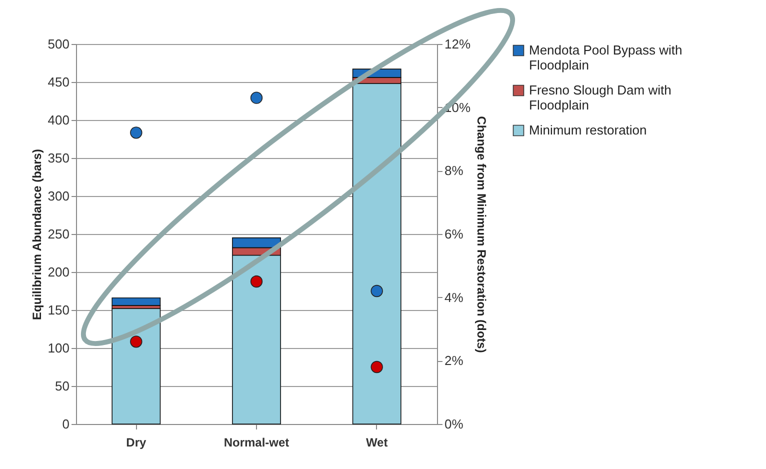 This screenshot has height=469, width=766. Describe the element at coordinates (605, 57) in the screenshot. I see `legend-label: Mendota Pool Bypass with Floodplain` at that location.